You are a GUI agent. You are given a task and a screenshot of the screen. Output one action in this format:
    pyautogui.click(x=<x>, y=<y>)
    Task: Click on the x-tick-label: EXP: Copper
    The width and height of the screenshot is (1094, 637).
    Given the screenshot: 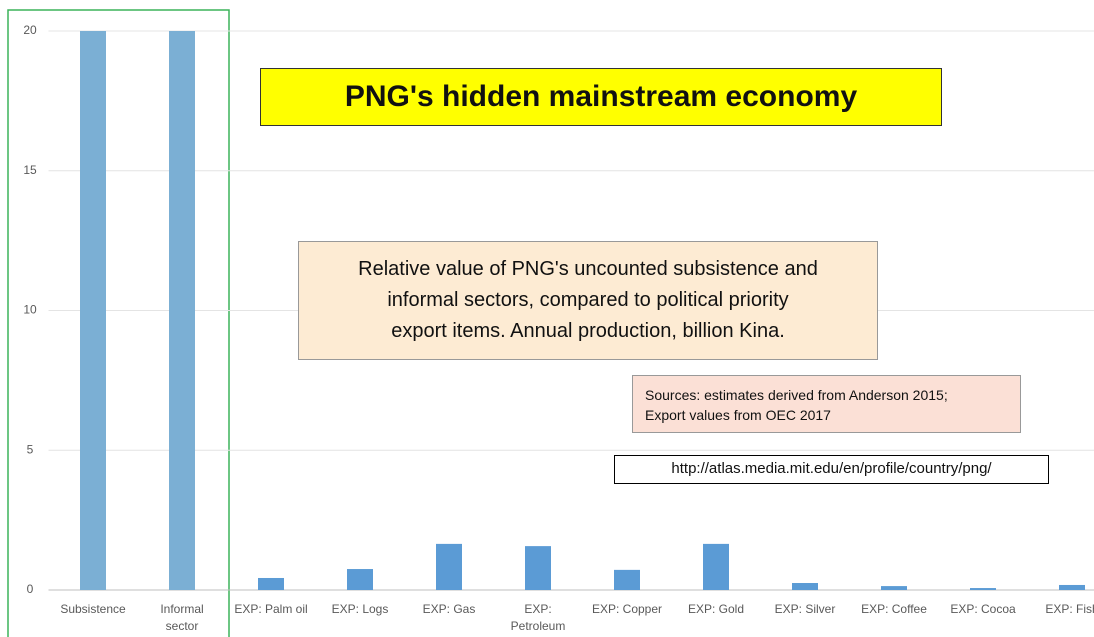 What is the action you would take?
    pyautogui.click(x=627, y=609)
    